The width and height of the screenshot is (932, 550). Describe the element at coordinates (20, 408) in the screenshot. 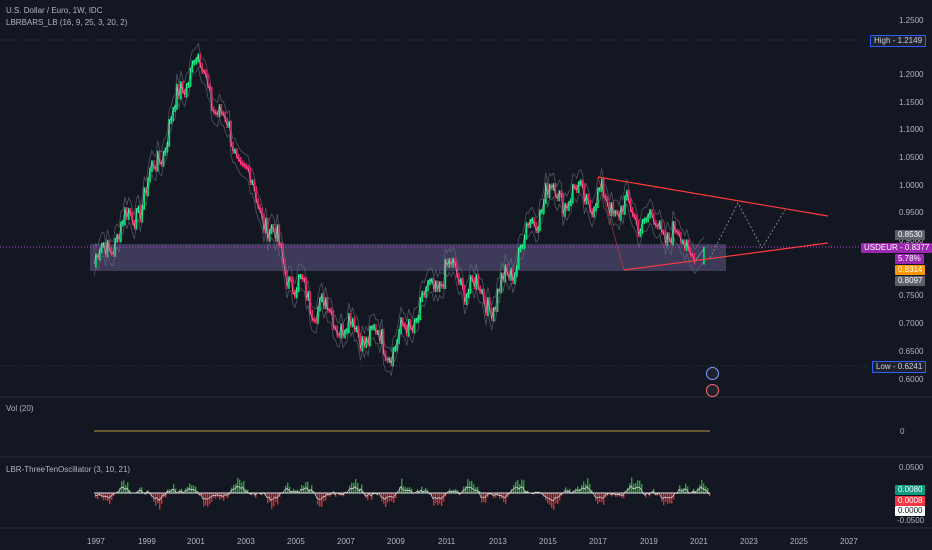

I see `volume-label: Vol (20)` at that location.